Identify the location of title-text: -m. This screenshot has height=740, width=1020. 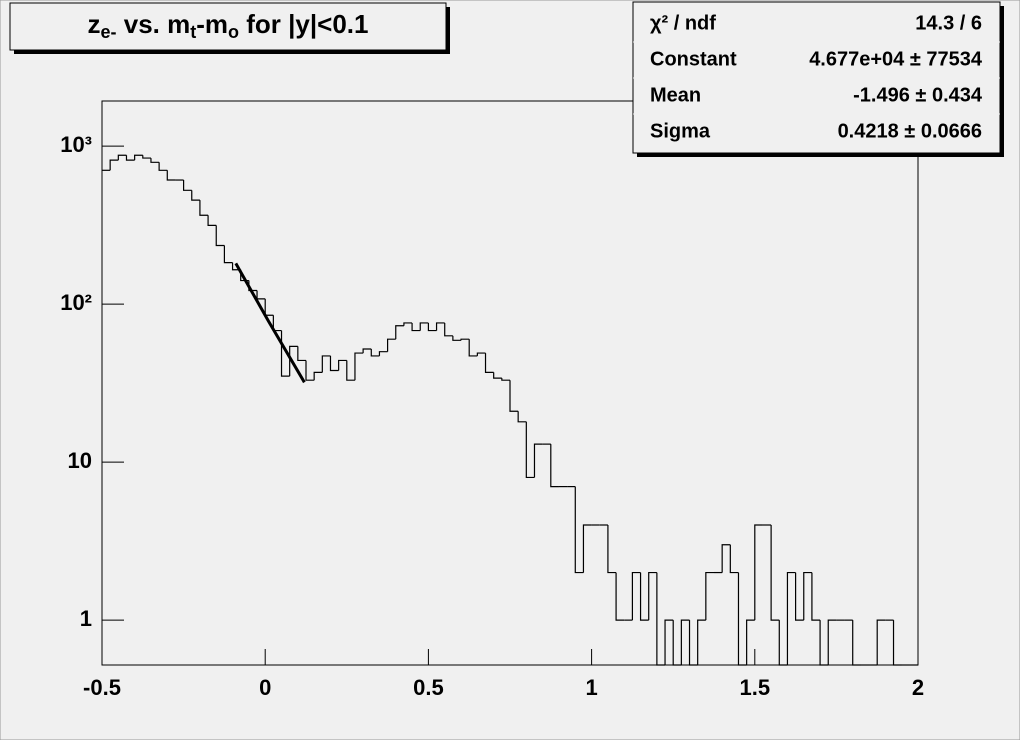
(212, 24).